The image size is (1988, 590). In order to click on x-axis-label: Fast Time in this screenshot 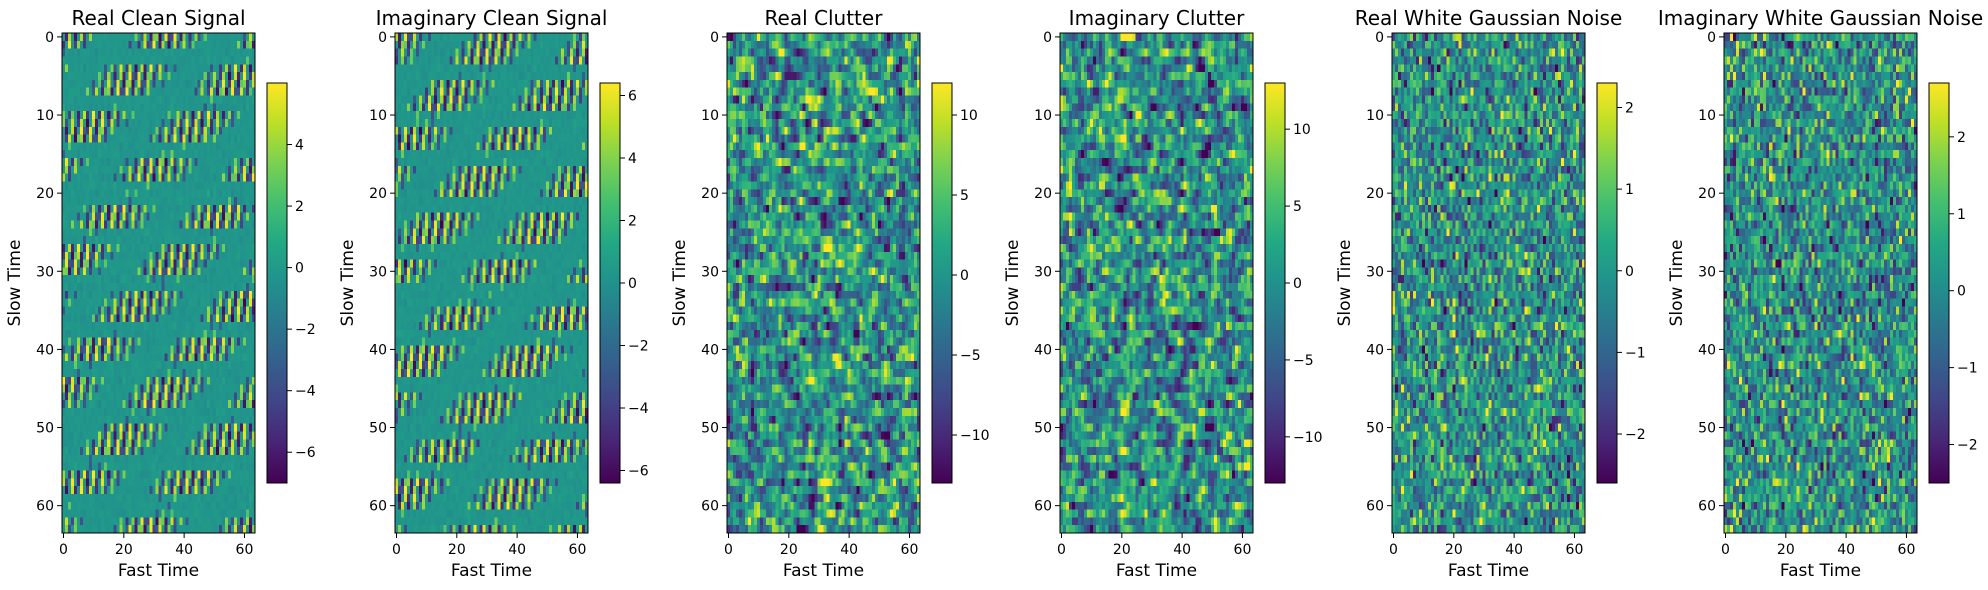, I will do `click(158, 571)`.